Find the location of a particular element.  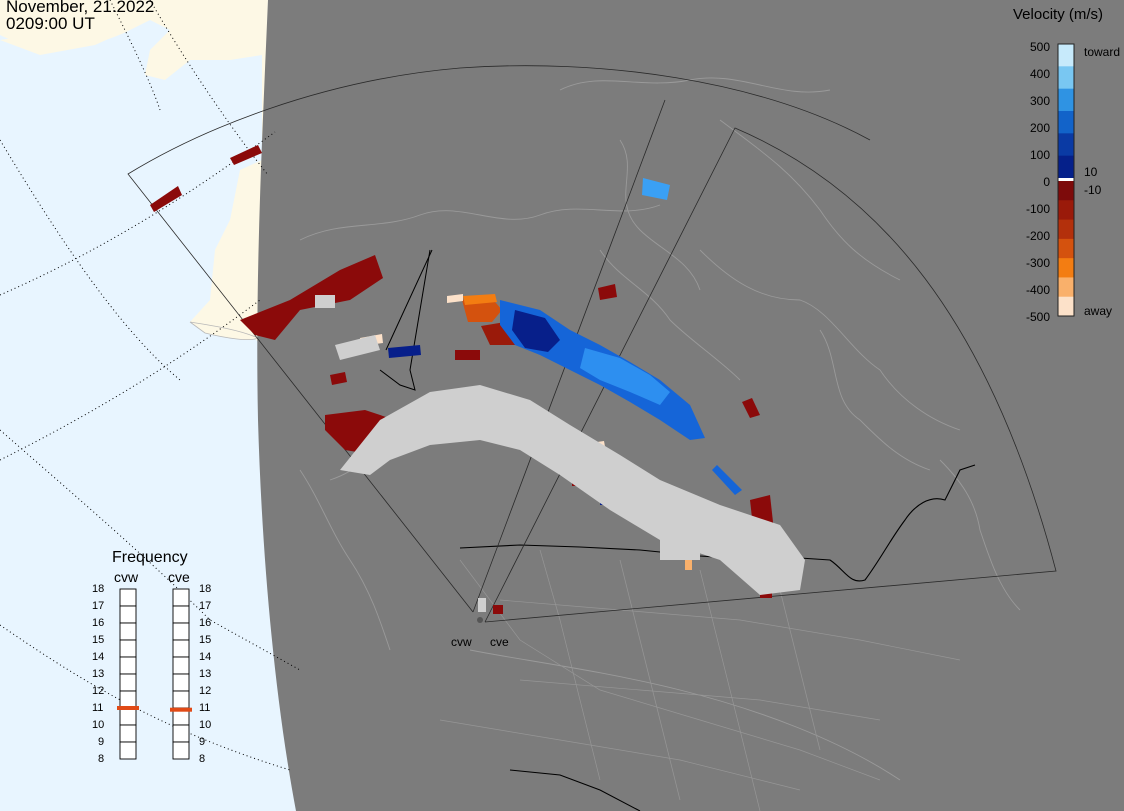

velocity-cell-blue is located at coordinates (727, 480).